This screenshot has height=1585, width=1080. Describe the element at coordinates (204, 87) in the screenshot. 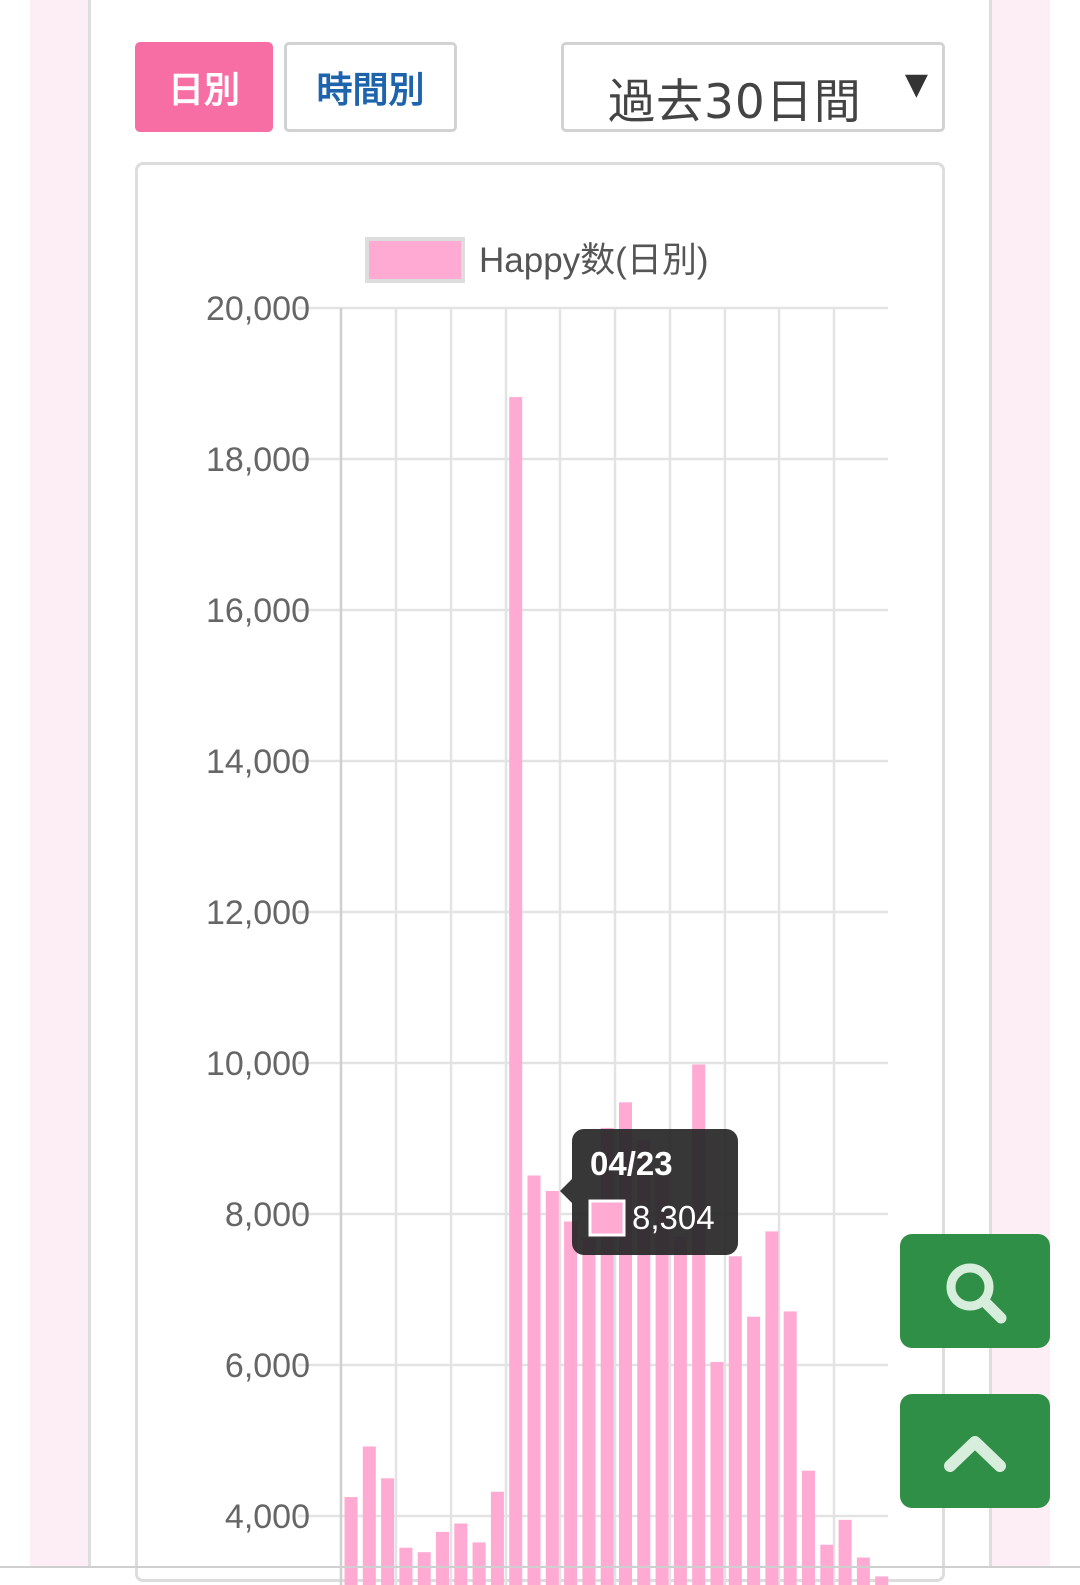

I see `tab-daily: 日別` at that location.